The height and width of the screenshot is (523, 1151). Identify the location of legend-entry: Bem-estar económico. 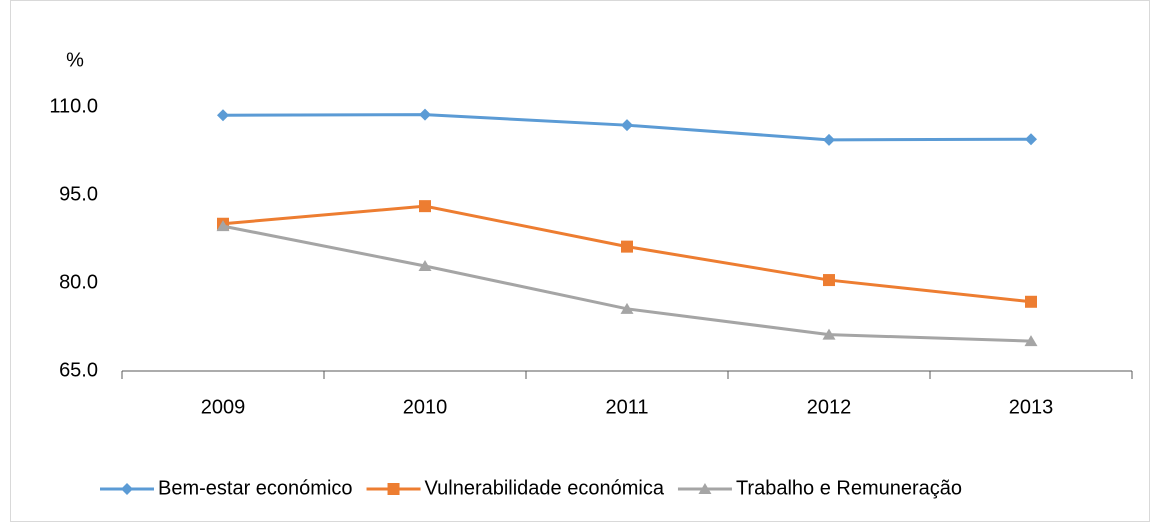
(226, 488).